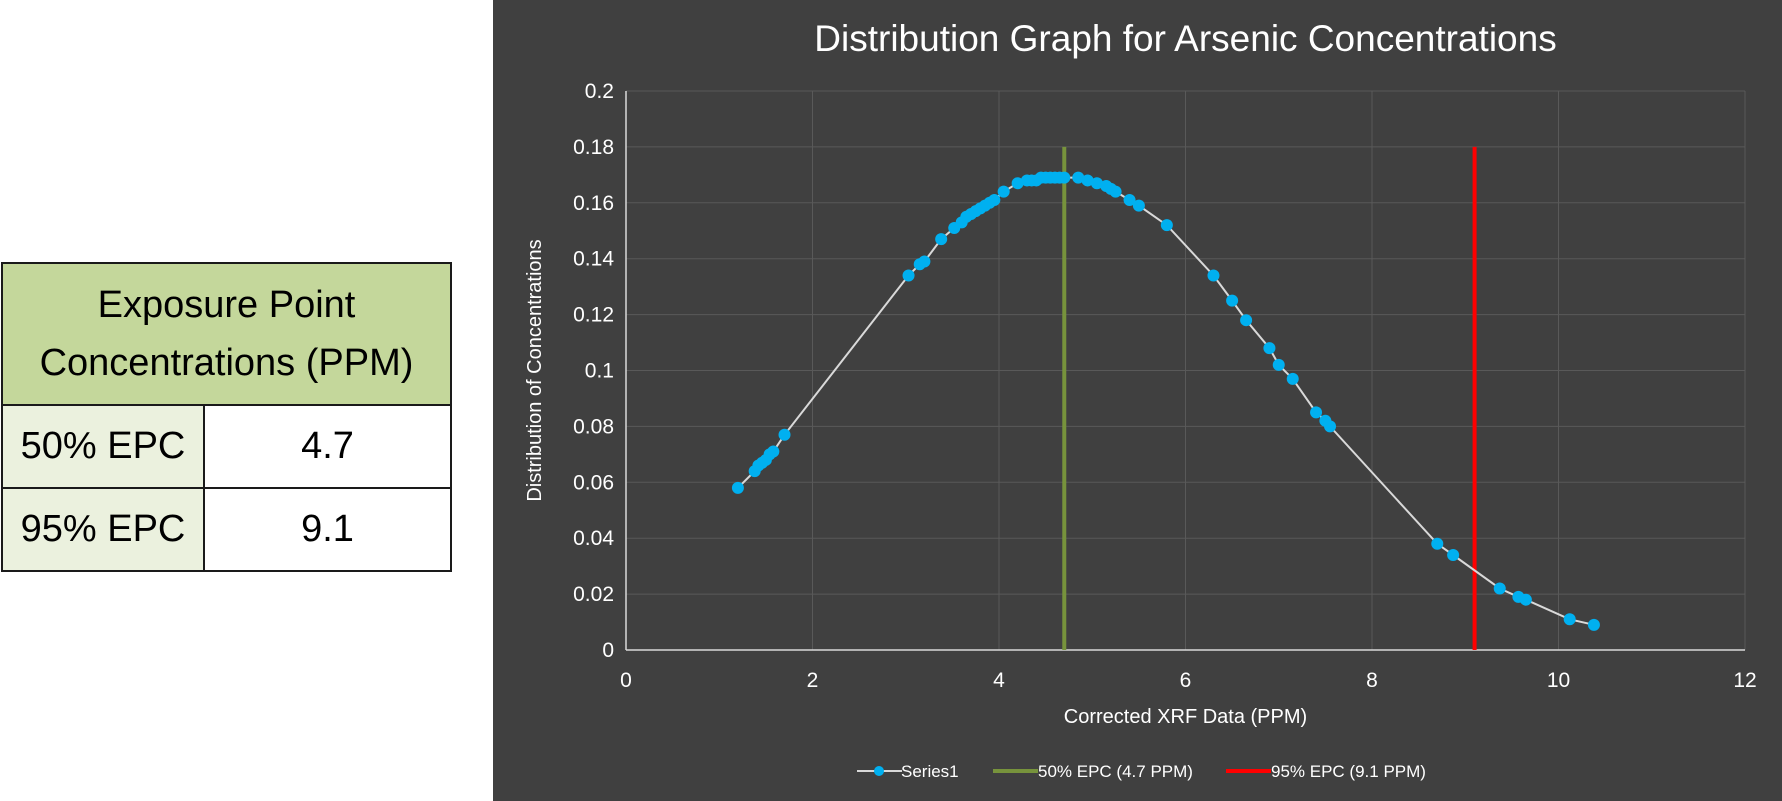 The width and height of the screenshot is (1782, 801). I want to click on epc-95-label: 95% EPC, so click(103, 529).